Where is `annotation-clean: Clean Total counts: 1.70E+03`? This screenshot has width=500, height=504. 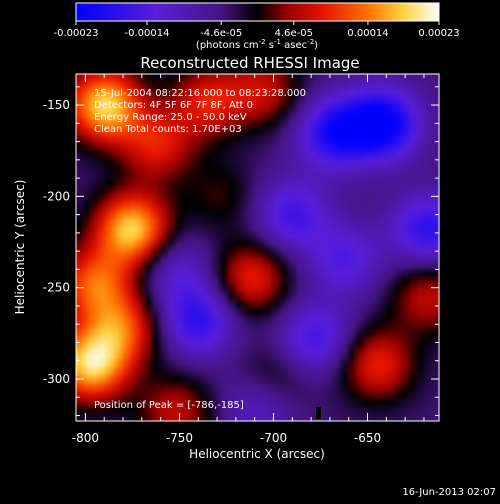 annotation-clean: Clean Total counts: 1.70E+03 is located at coordinates (168, 129).